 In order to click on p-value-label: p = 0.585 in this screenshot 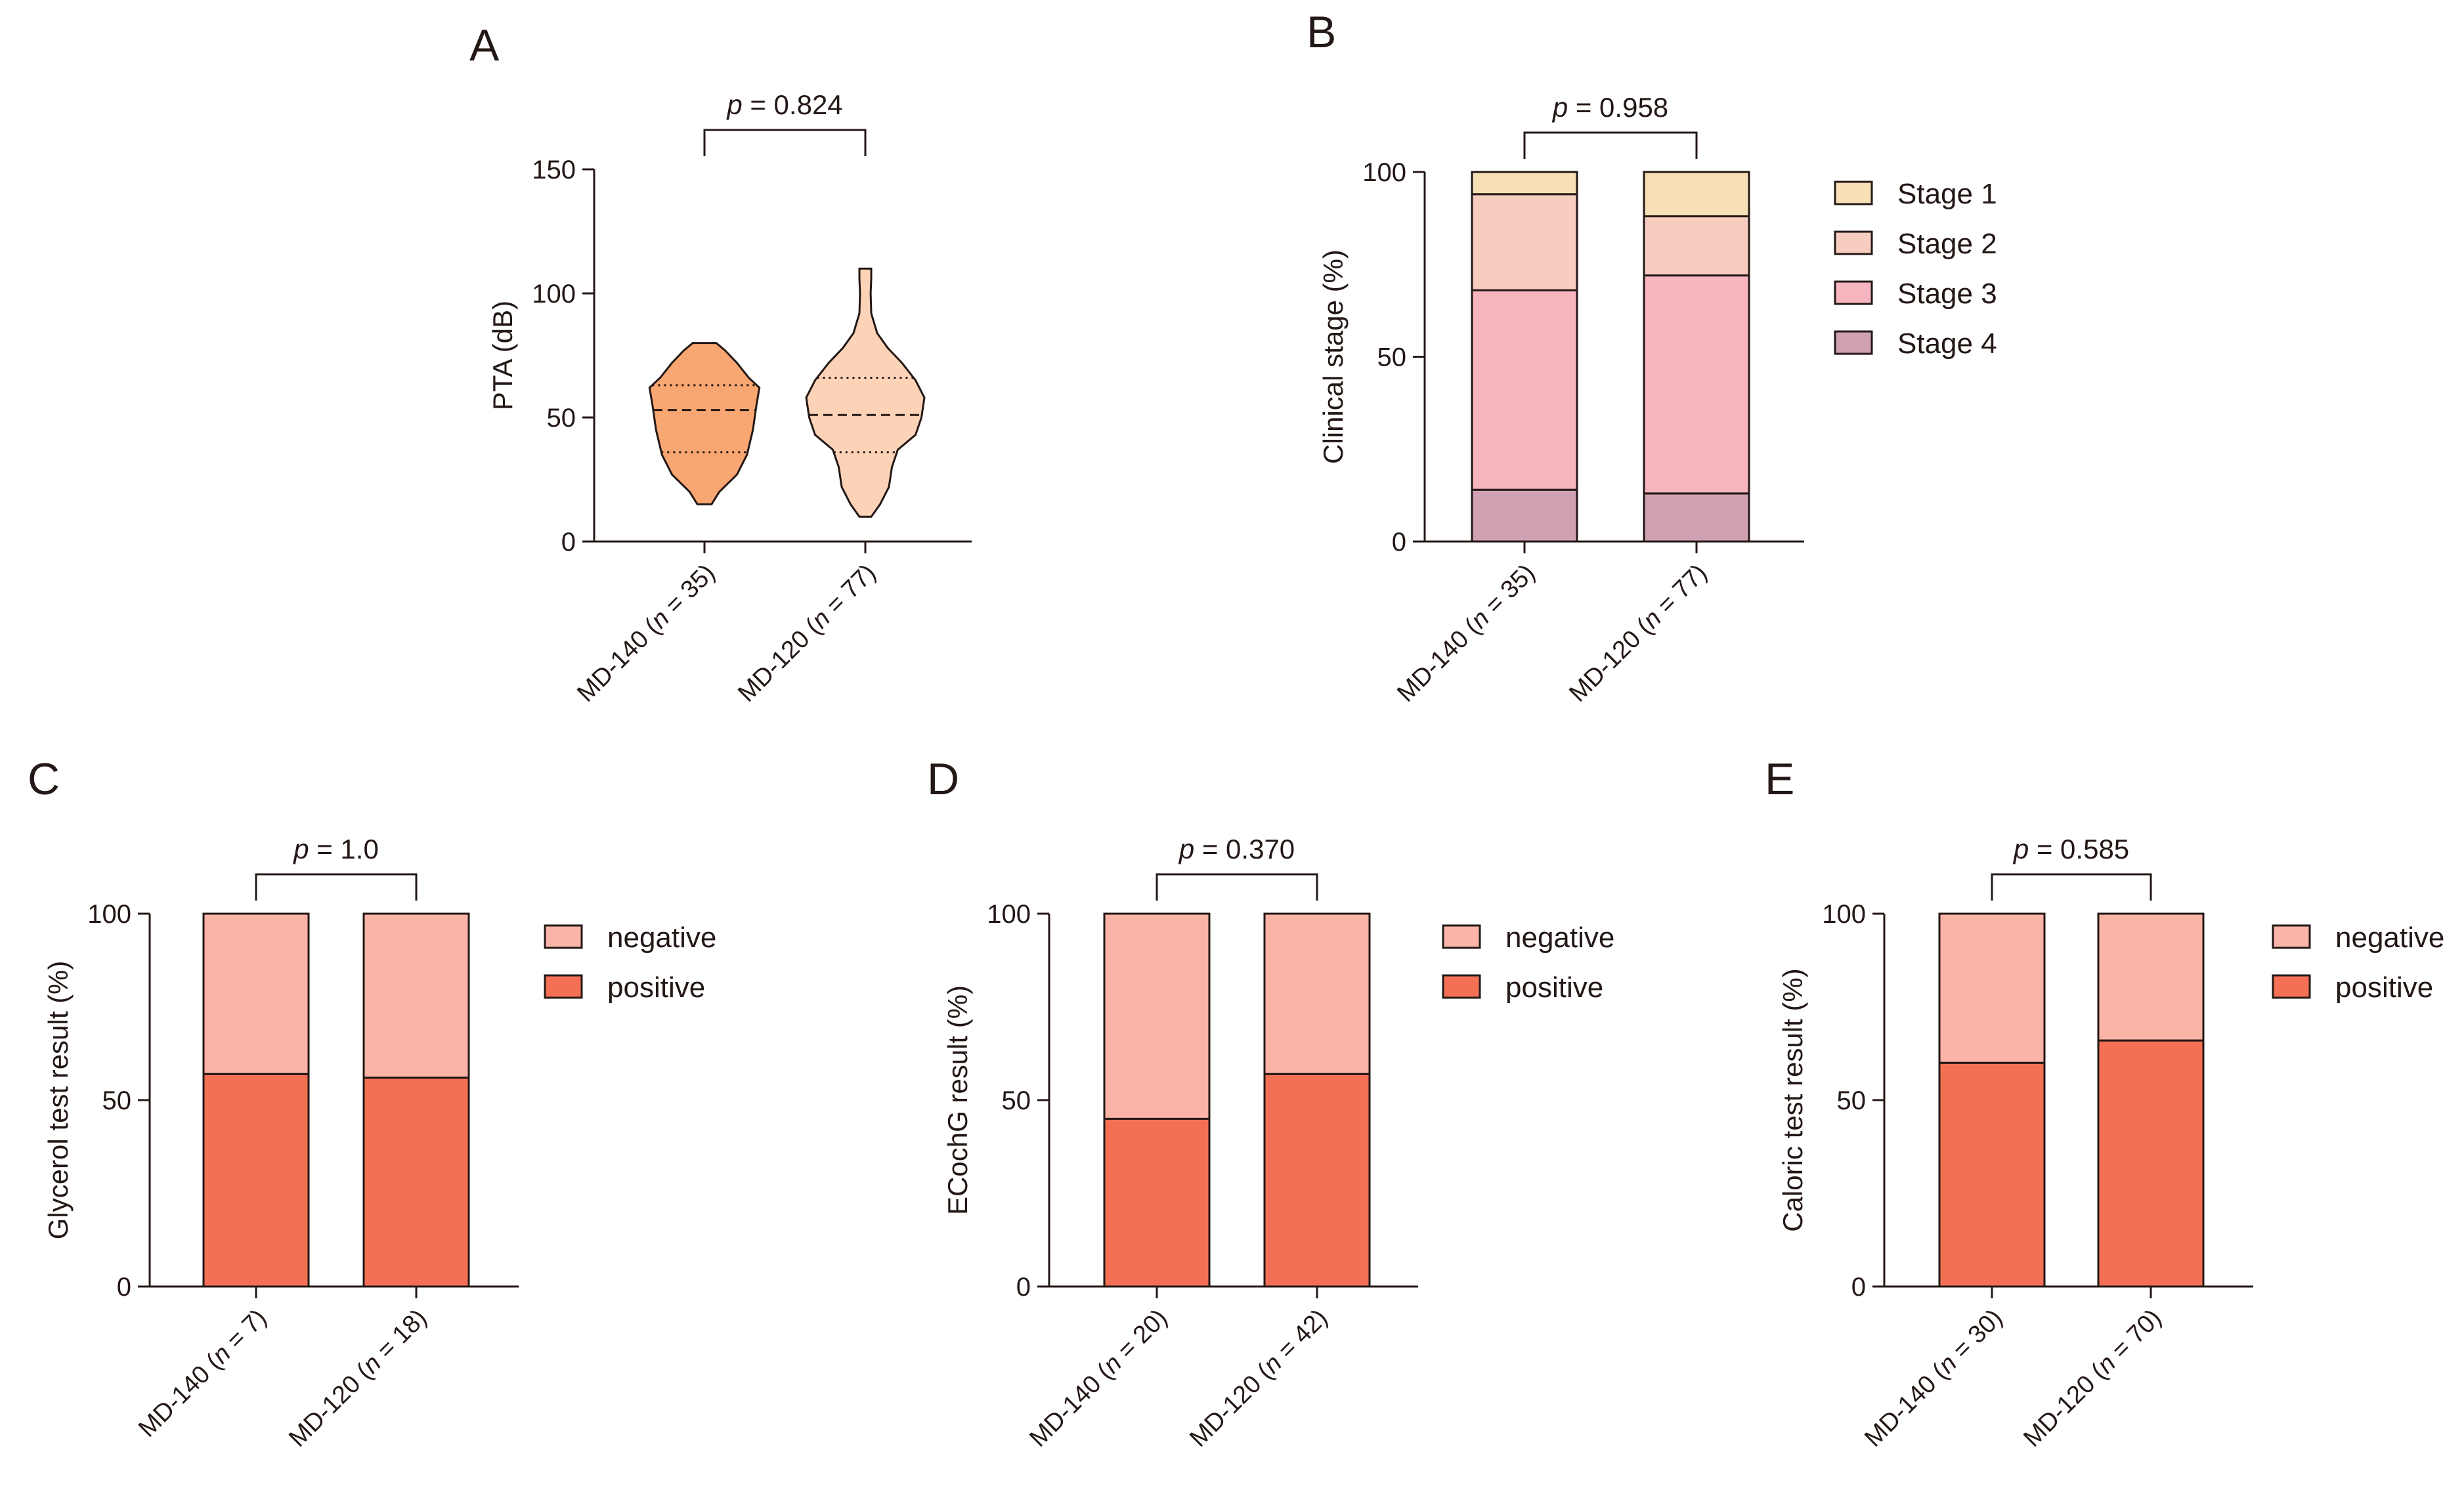, I will do `click(2070, 849)`.